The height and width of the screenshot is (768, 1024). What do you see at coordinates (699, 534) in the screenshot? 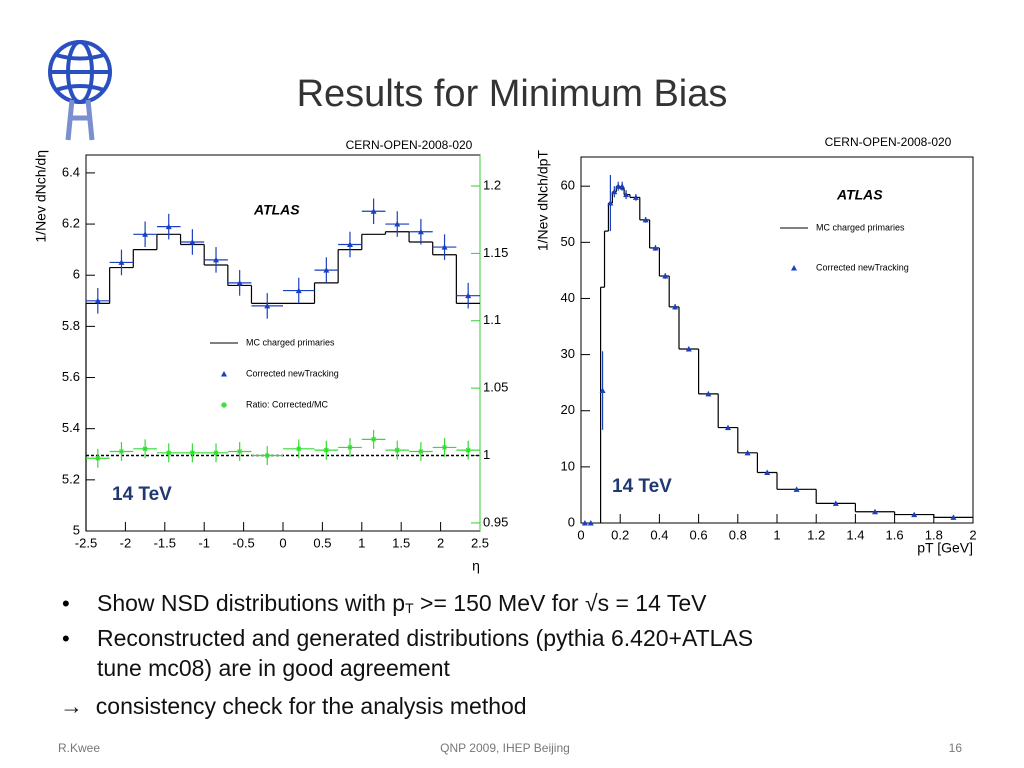
I see `x-tick-label: 0.6` at bounding box center [699, 534].